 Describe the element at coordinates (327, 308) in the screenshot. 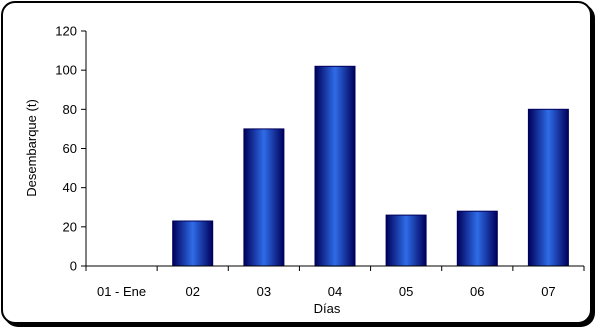

I see `x-axis-title: Días` at that location.